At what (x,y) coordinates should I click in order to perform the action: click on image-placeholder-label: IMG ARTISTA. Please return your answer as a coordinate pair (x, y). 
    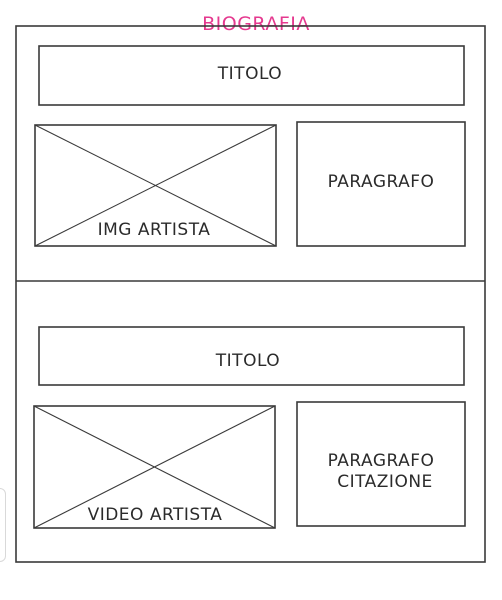
    Looking at the image, I should click on (154, 230).